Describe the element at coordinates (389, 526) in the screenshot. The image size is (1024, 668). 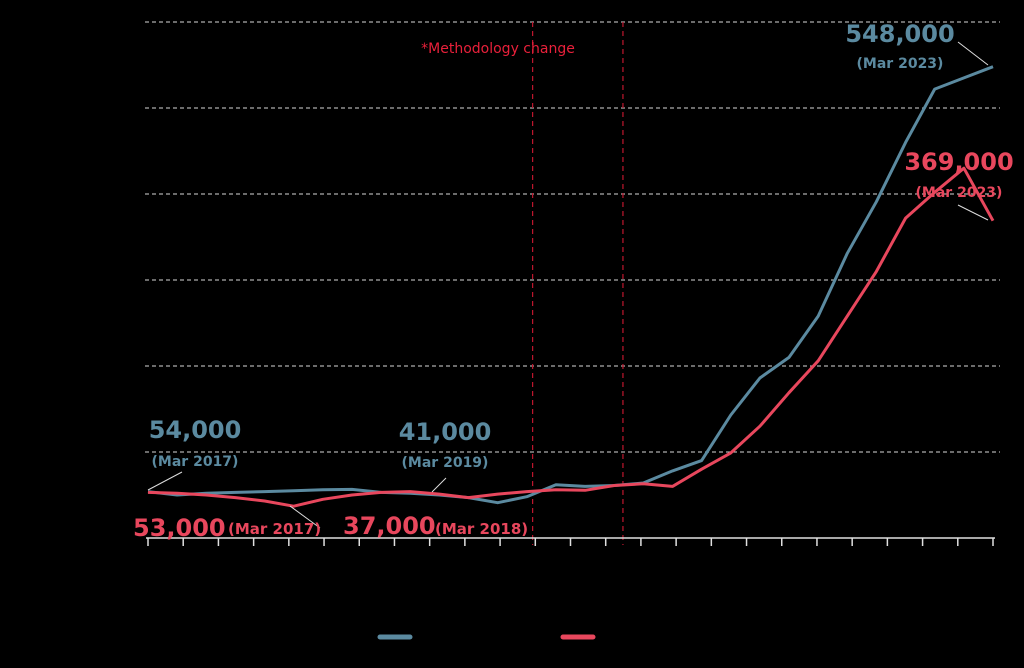
I see `annotation-value: 37,000` at that location.